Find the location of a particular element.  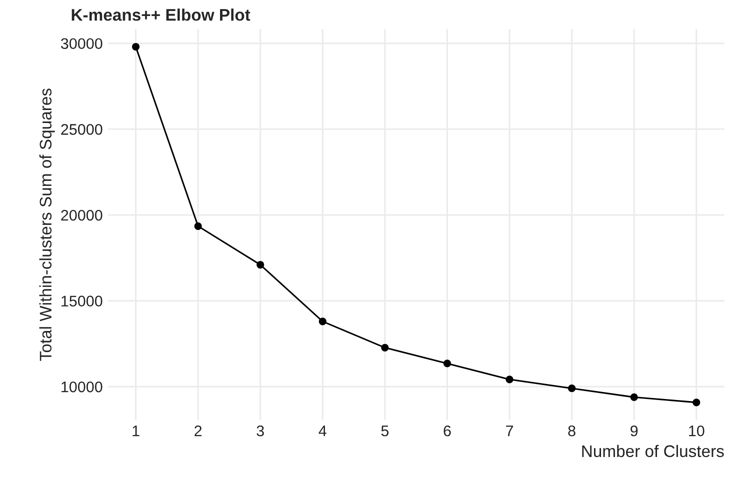

y-tick-label: 15000 is located at coordinates (82, 301).